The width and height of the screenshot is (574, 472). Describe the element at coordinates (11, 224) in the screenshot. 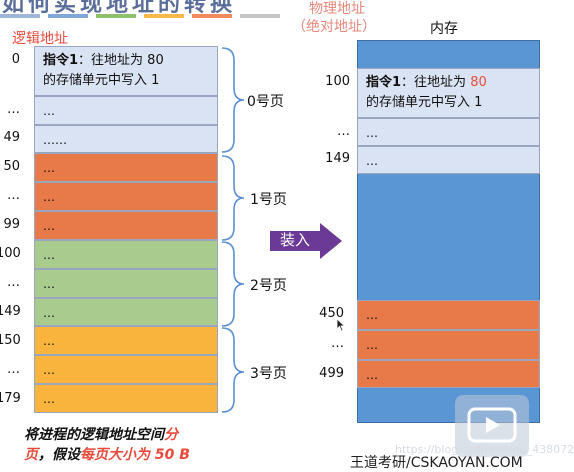

I see `logical-addr: 99` at that location.